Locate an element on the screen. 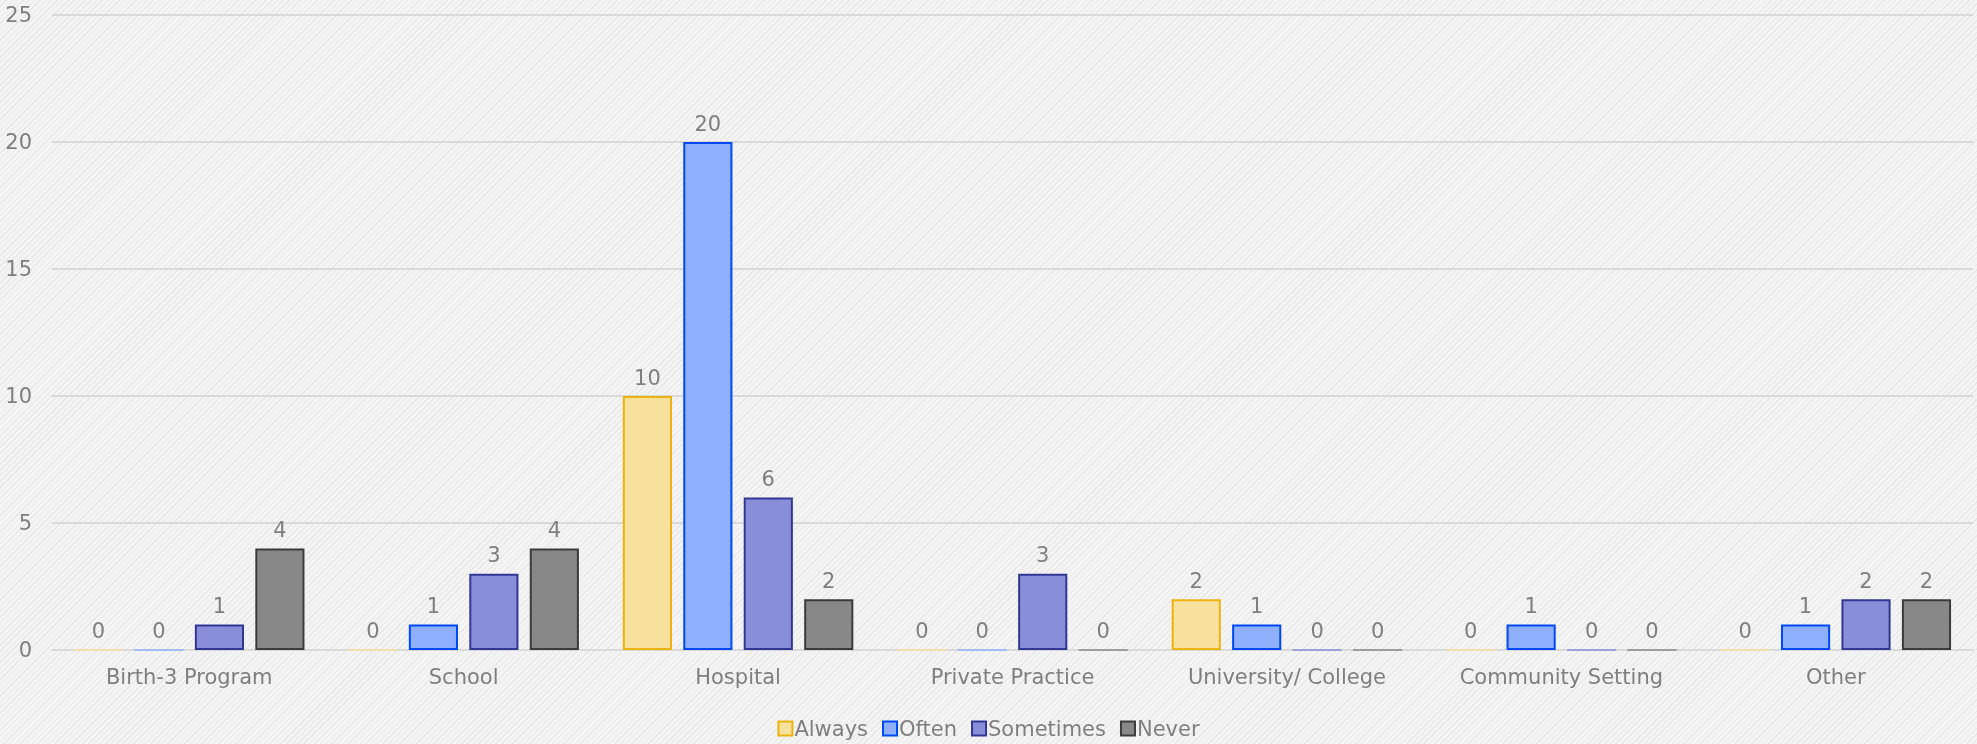  x-tick-label: Community Setting is located at coordinates (1561, 676).